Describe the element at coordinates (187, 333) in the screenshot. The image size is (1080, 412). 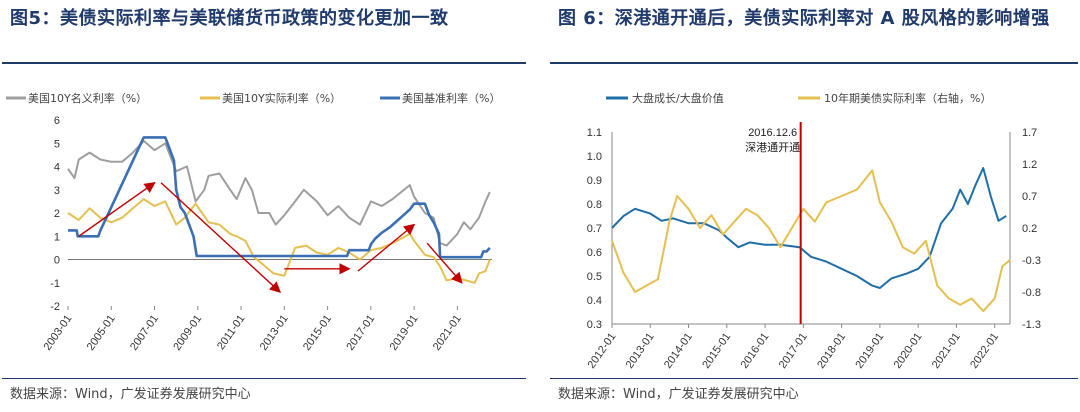
I see `x-tick-label: 2009-01` at that location.